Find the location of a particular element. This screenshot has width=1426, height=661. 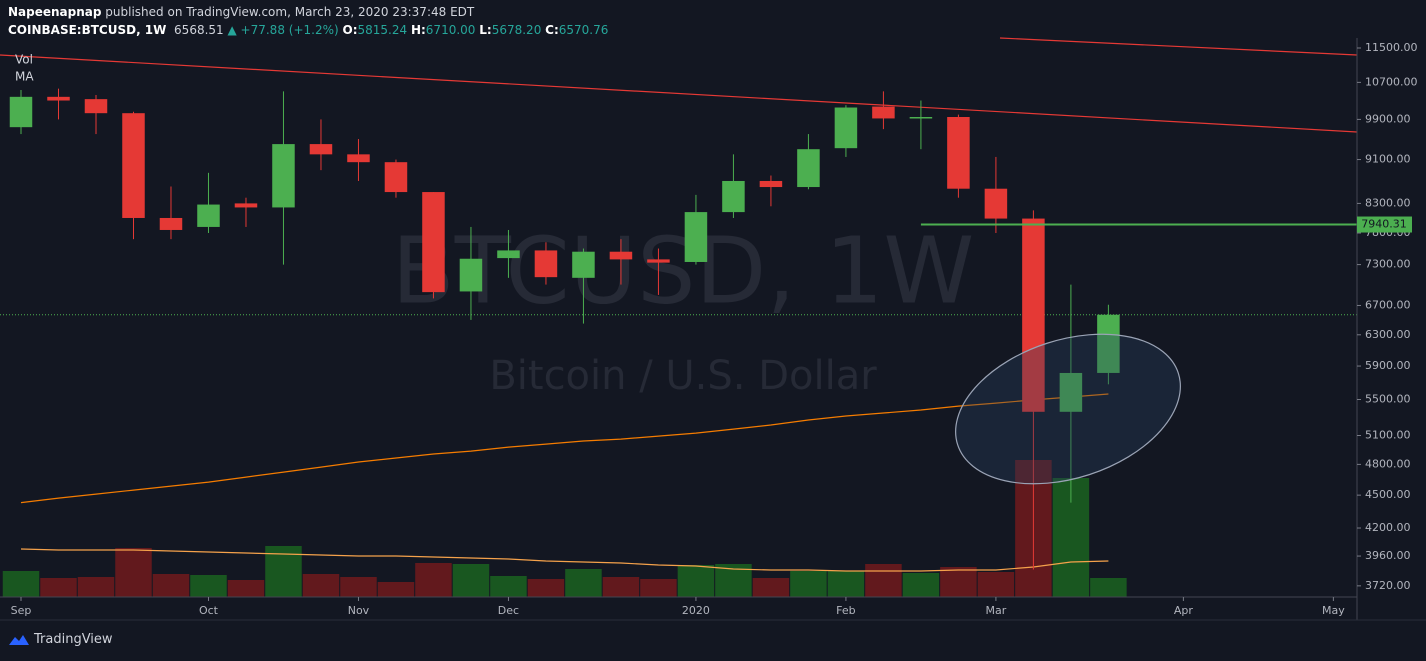

logo-shape is located at coordinates (19, 639).